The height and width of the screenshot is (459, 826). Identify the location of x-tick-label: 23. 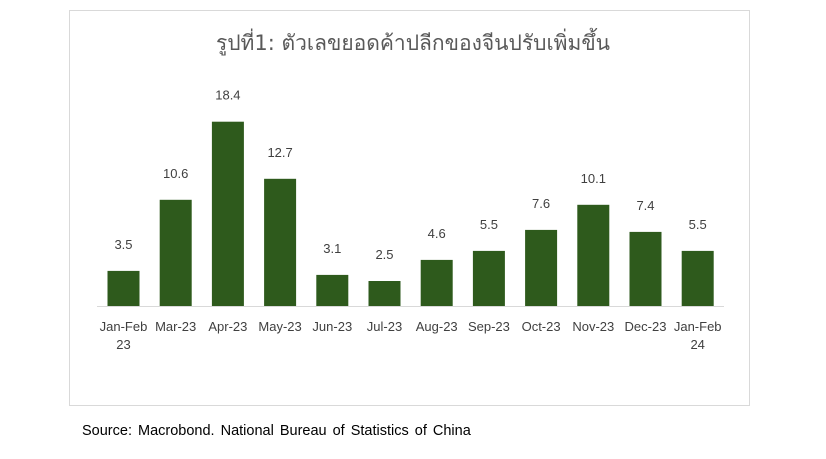
(123, 344).